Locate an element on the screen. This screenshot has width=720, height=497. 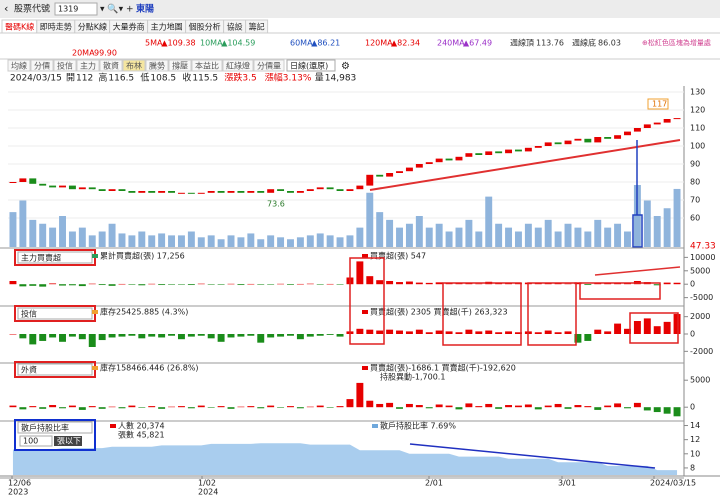
tool-label: 散資 is located at coordinates (111, 66).